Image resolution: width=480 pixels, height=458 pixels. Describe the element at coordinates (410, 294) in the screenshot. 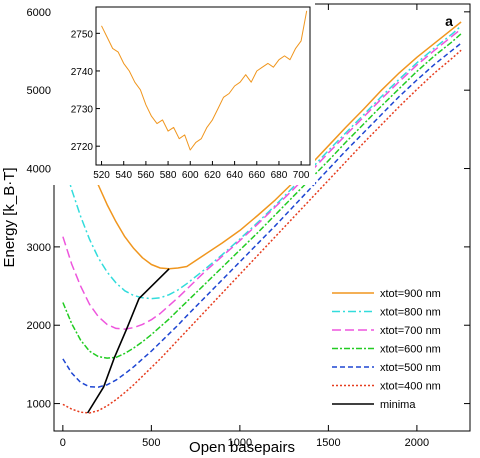

I see `legend-label: xtot=900 nm` at that location.